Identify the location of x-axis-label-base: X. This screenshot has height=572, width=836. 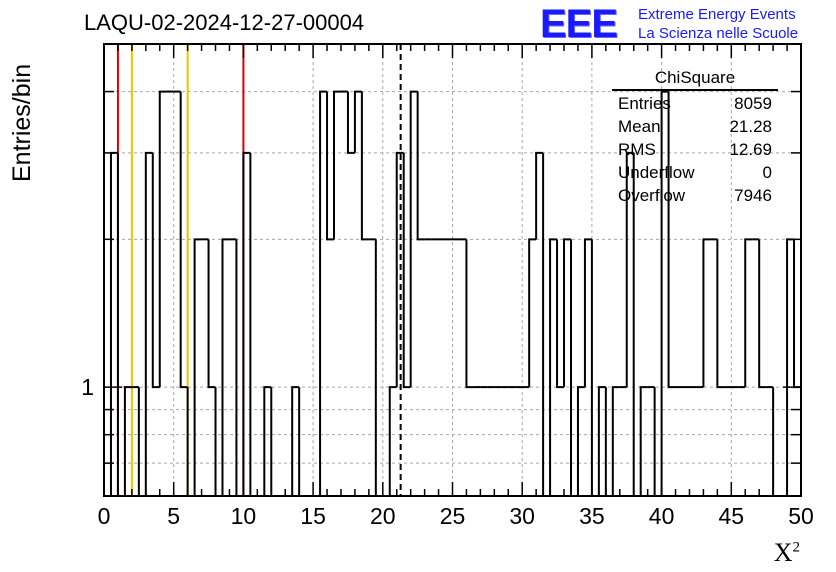
(783, 552).